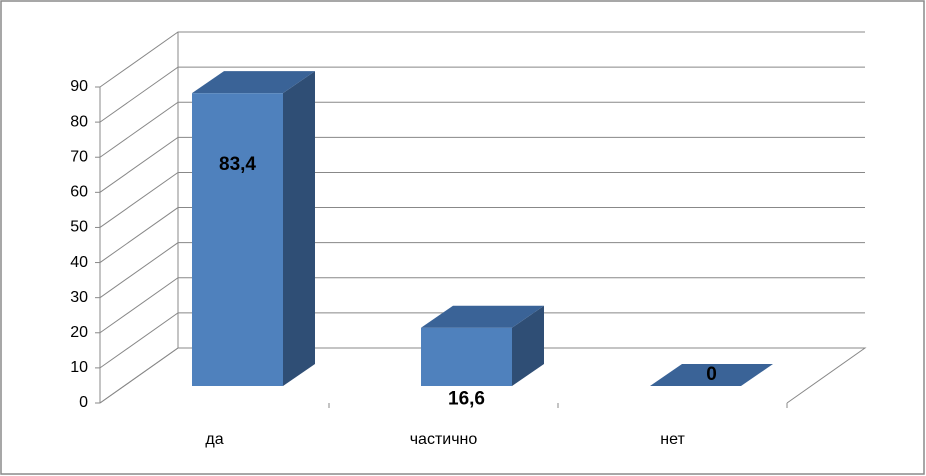 This screenshot has height=476, width=926. I want to click on x-tick-label: нет, so click(672, 439).